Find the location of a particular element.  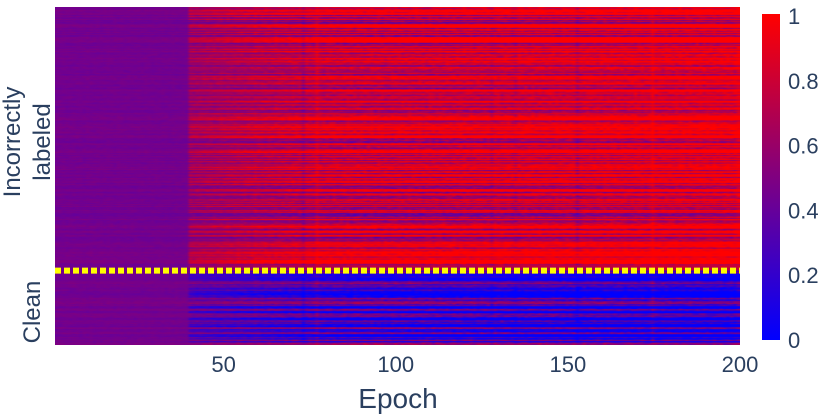

colorbar-ticks: 0 0.2 0.4 0.6 0.8 1 is located at coordinates (803, 178).